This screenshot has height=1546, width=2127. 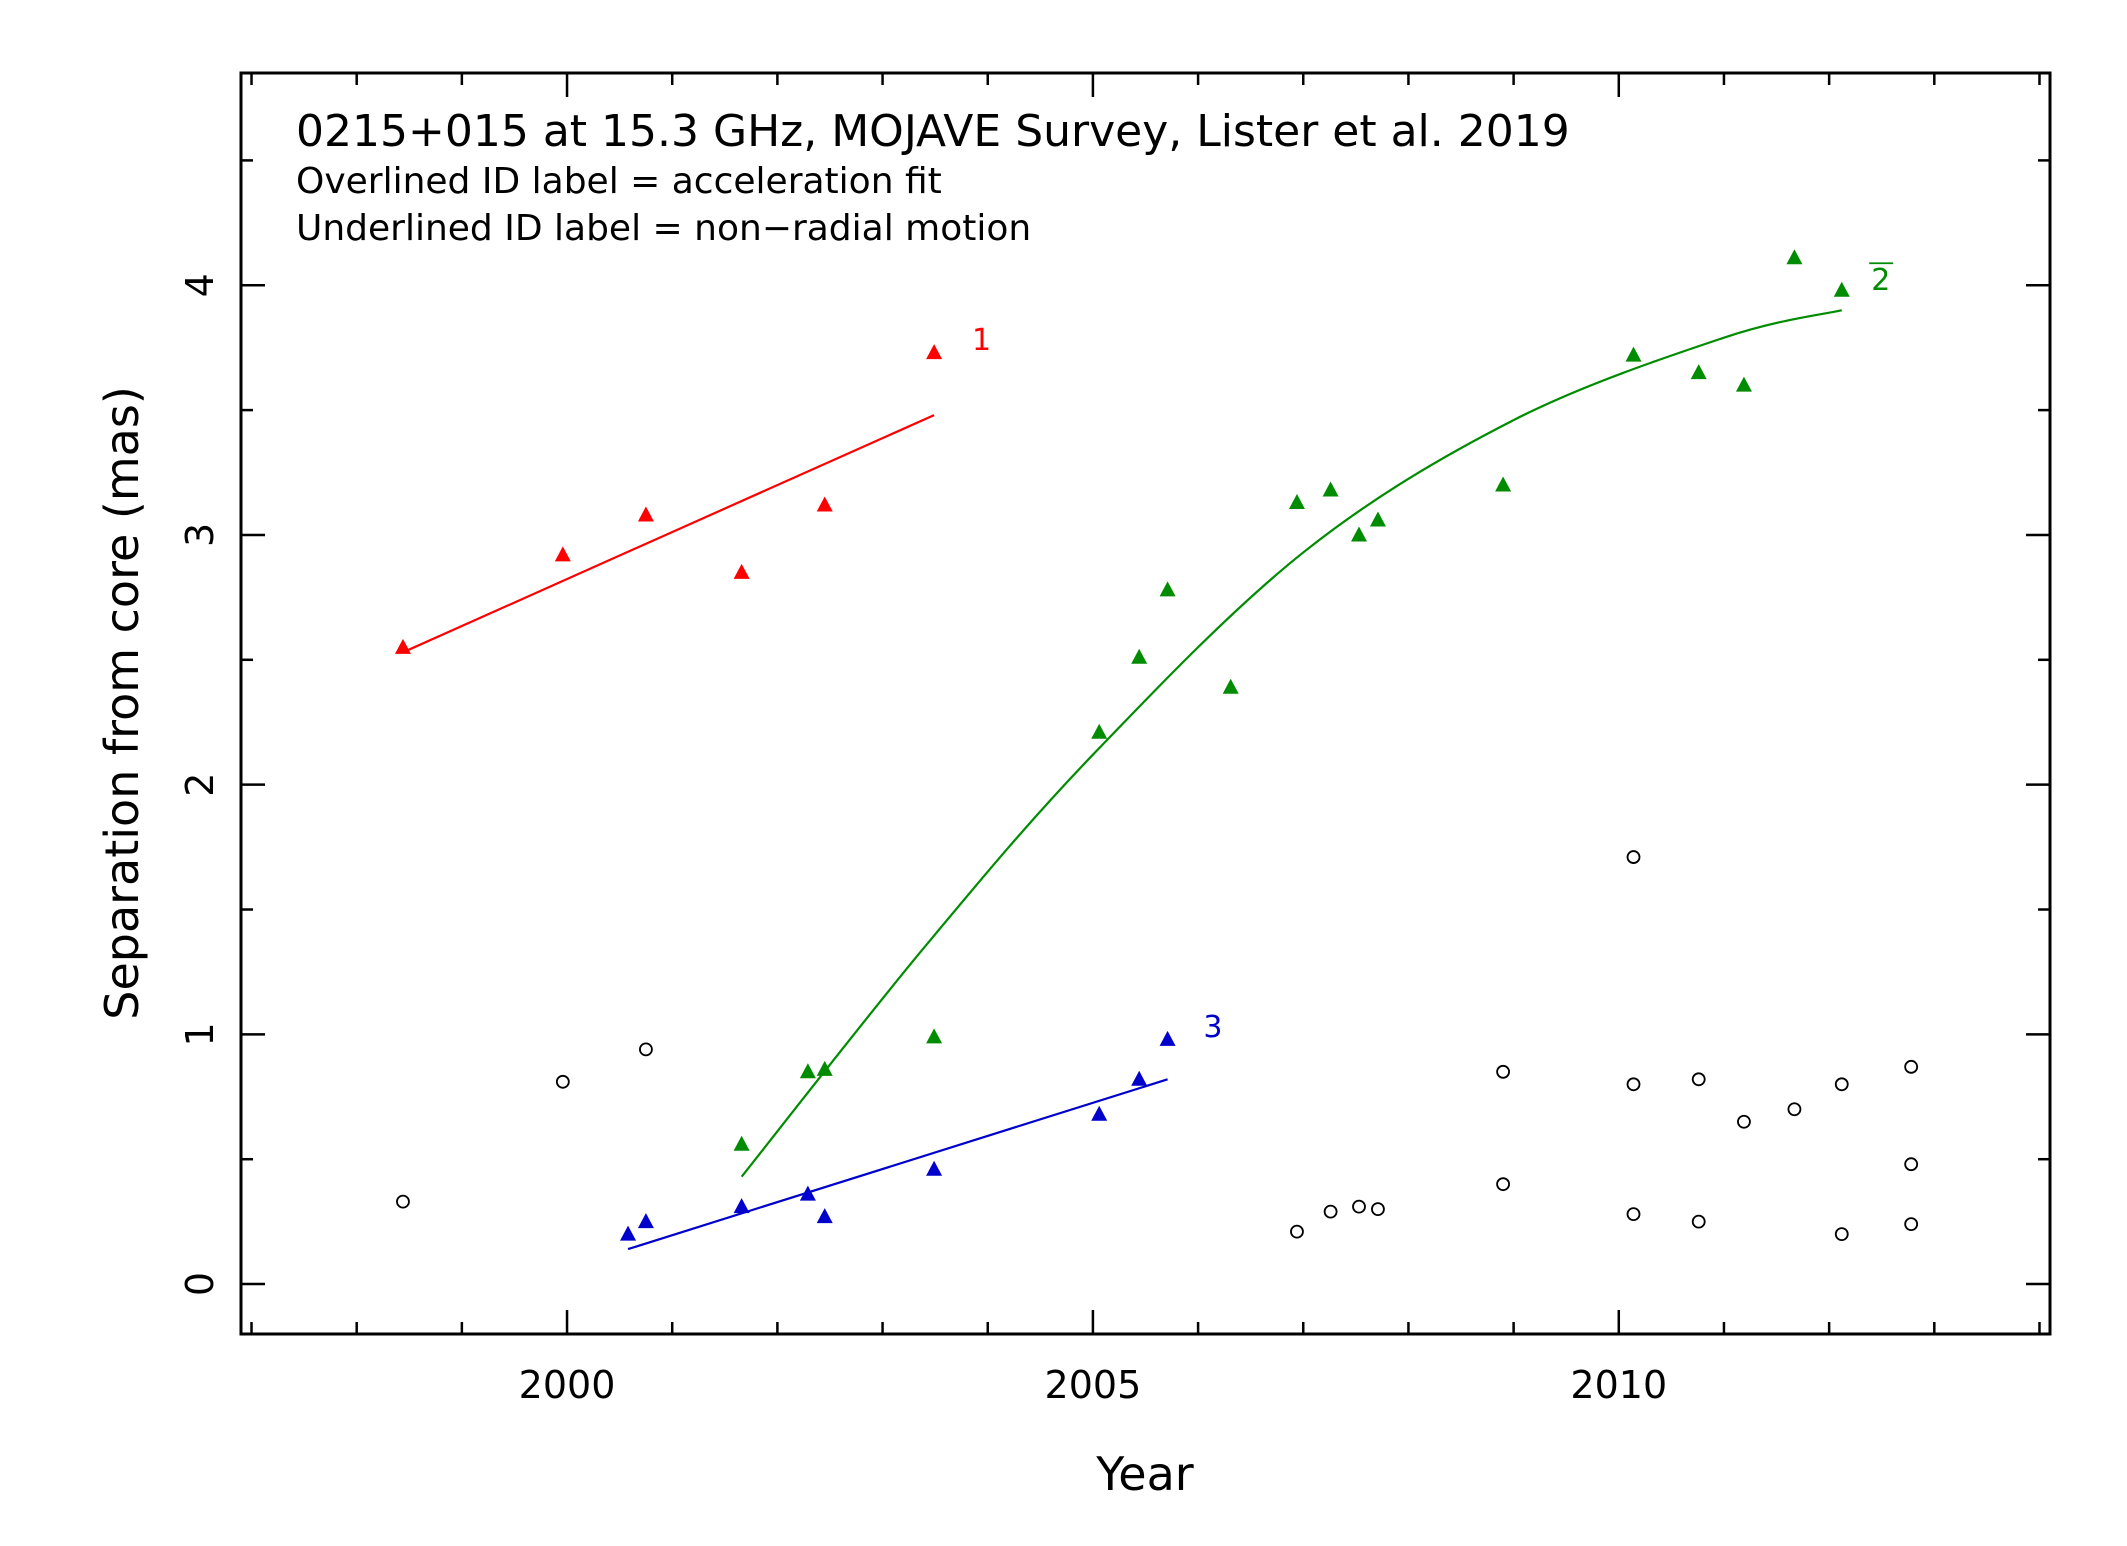 What do you see at coordinates (619, 181) in the screenshot?
I see `subtitle-line-1: Overlined ID label = acceleration fit` at bounding box center [619, 181].